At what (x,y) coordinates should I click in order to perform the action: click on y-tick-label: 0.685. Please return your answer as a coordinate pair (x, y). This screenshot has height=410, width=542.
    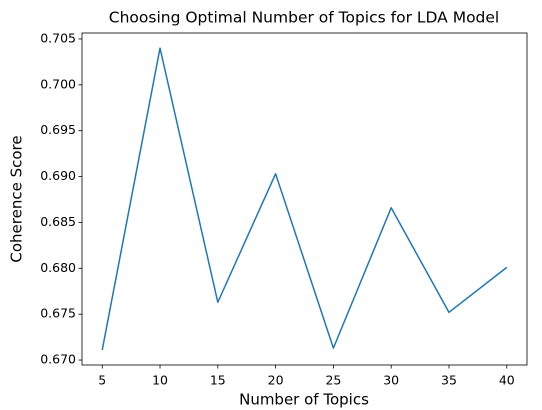
    Looking at the image, I should click on (58, 221).